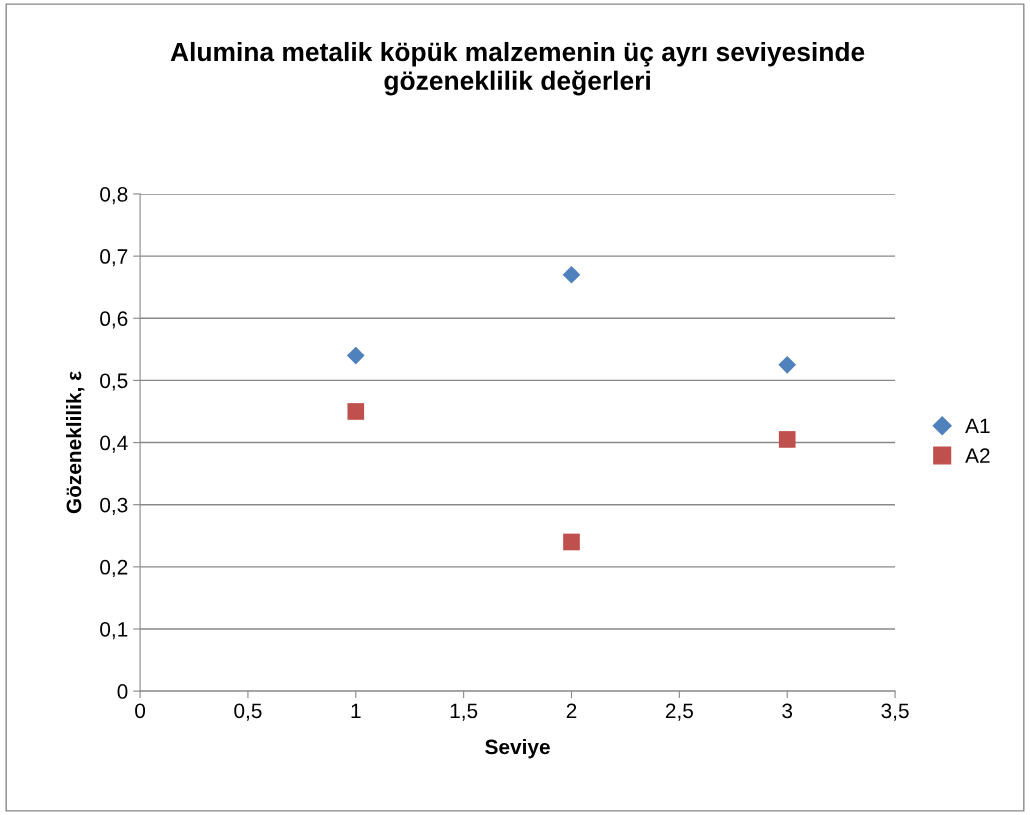  I want to click on y-tick-label: 0,6, so click(114, 320).